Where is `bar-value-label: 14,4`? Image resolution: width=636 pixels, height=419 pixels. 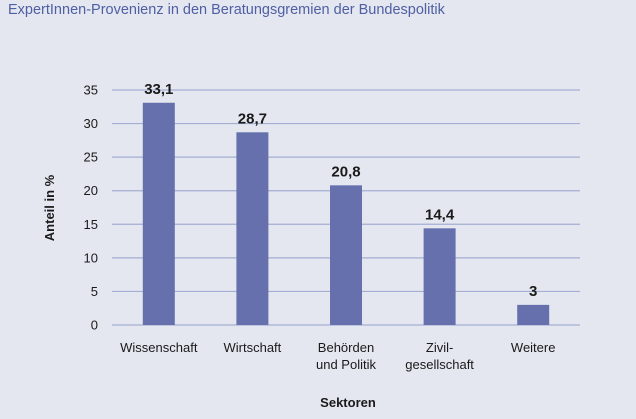 bar-value-label: 14,4 is located at coordinates (440, 214).